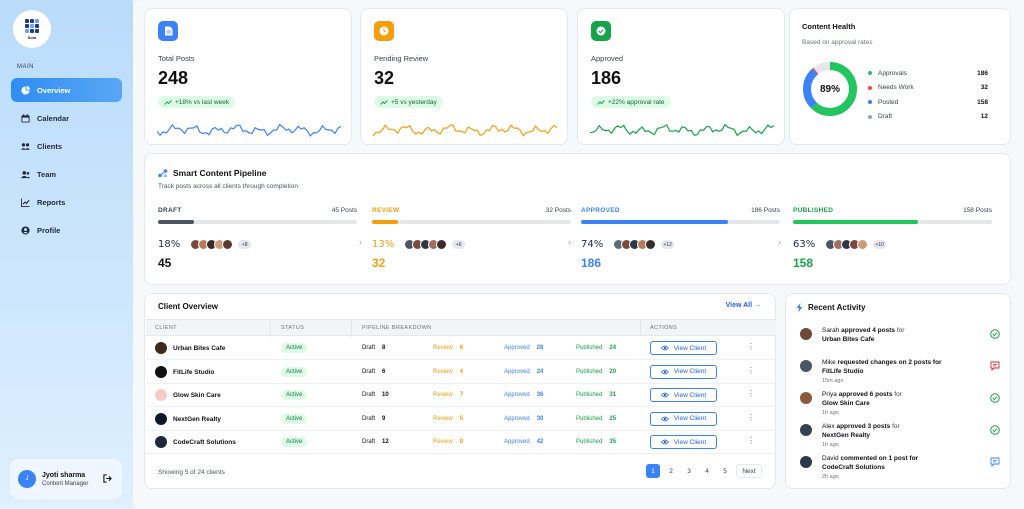 The height and width of the screenshot is (509, 1024). What do you see at coordinates (188, 306) in the screenshot?
I see `client-overview-title: Client Overview` at bounding box center [188, 306].